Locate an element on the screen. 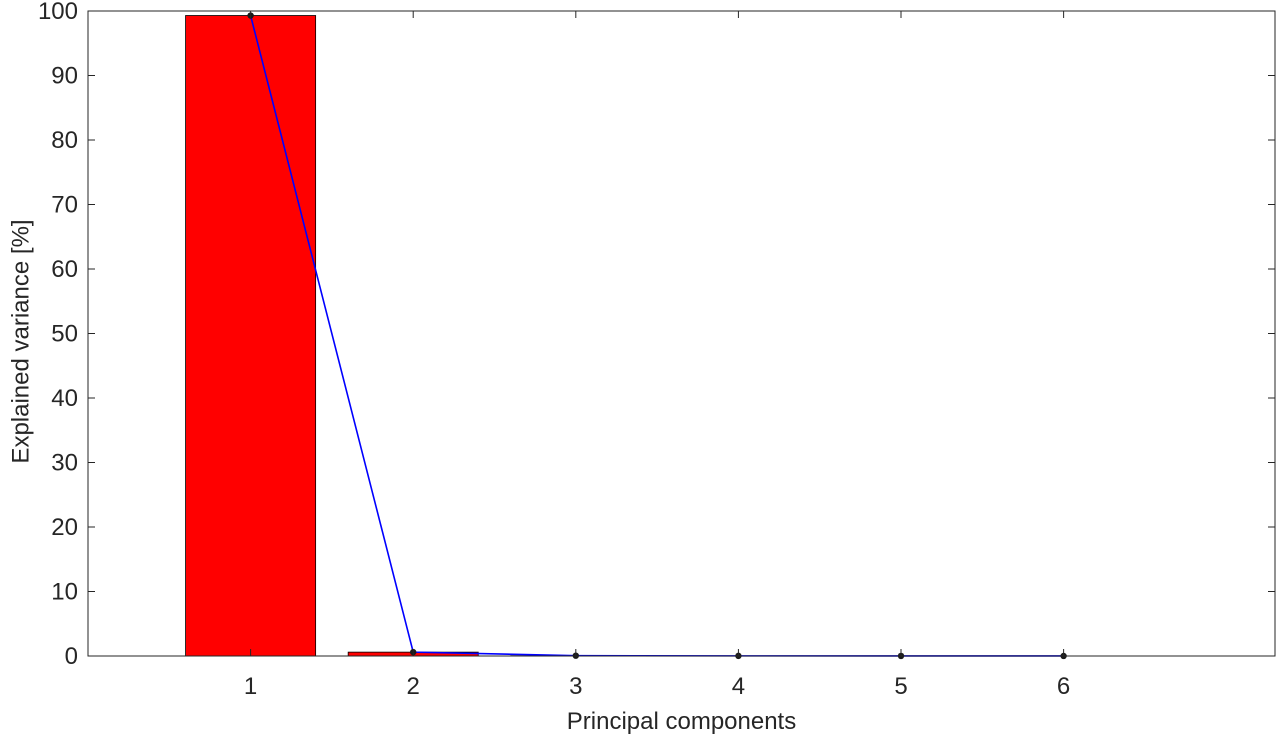 The image size is (1277, 737). y-tick-label-40: 40 is located at coordinates (64, 398).